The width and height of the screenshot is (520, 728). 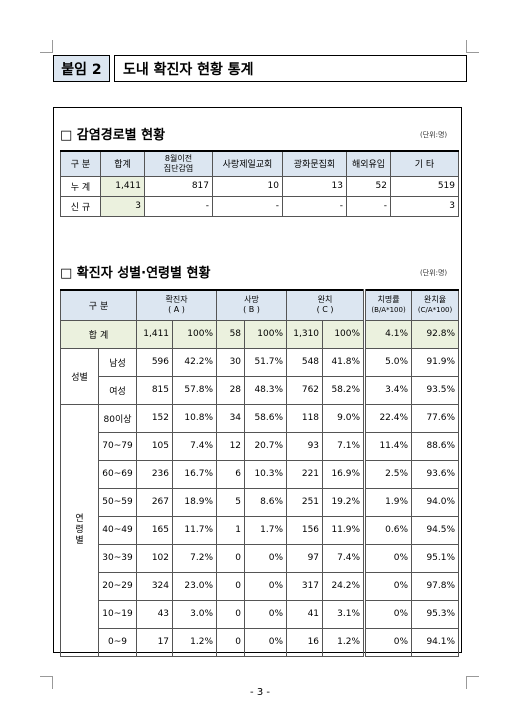 What do you see at coordinates (435, 300) in the screenshot?
I see `header-recovery-label: 완치율` at bounding box center [435, 300].